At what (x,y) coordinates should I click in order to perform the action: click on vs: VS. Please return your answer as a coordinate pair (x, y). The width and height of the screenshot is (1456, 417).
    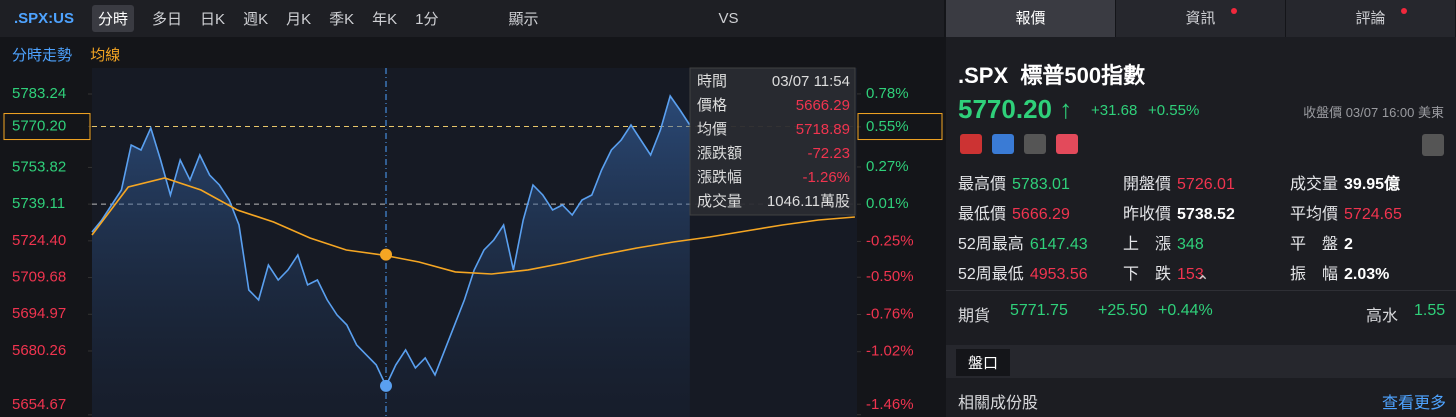
    Looking at the image, I should click on (728, 18).